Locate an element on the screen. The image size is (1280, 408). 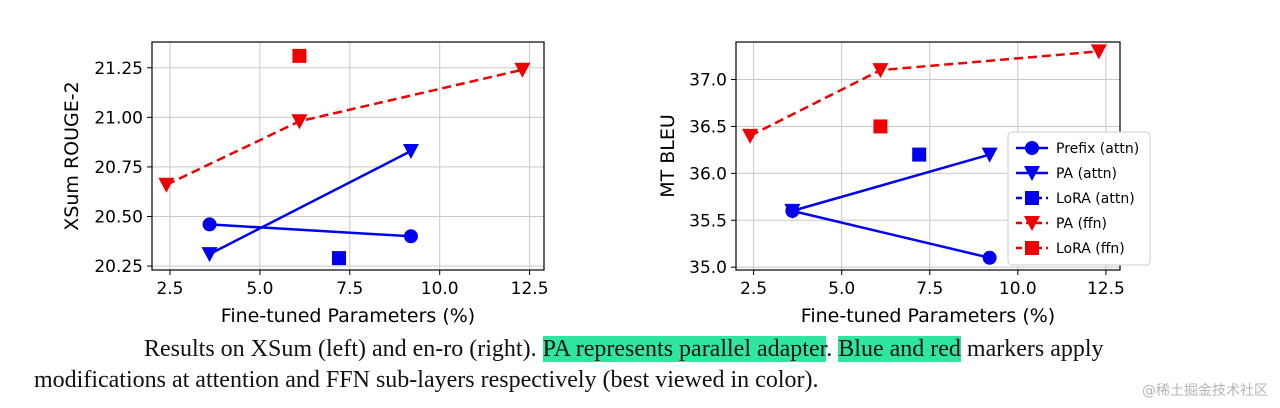
y-tick-label: 20.50 is located at coordinates (118, 217).